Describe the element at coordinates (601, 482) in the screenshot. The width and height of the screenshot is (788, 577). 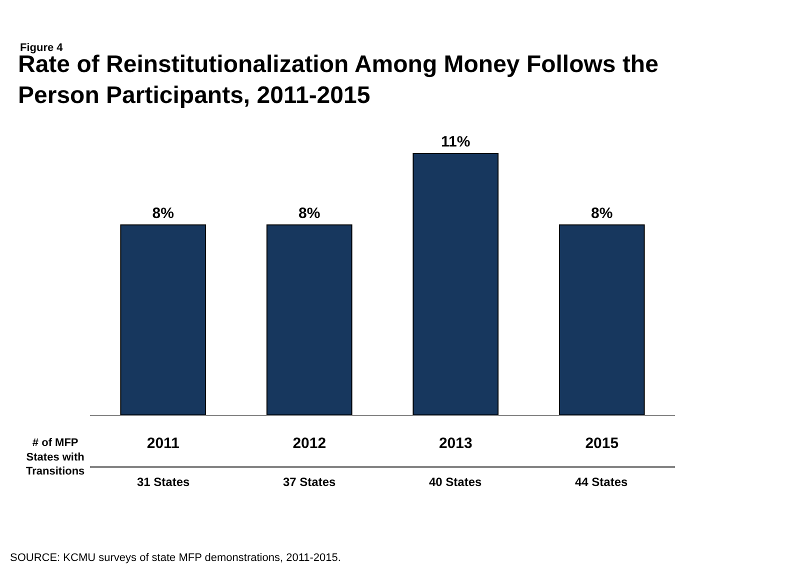
I see `text: 44 States` at that location.